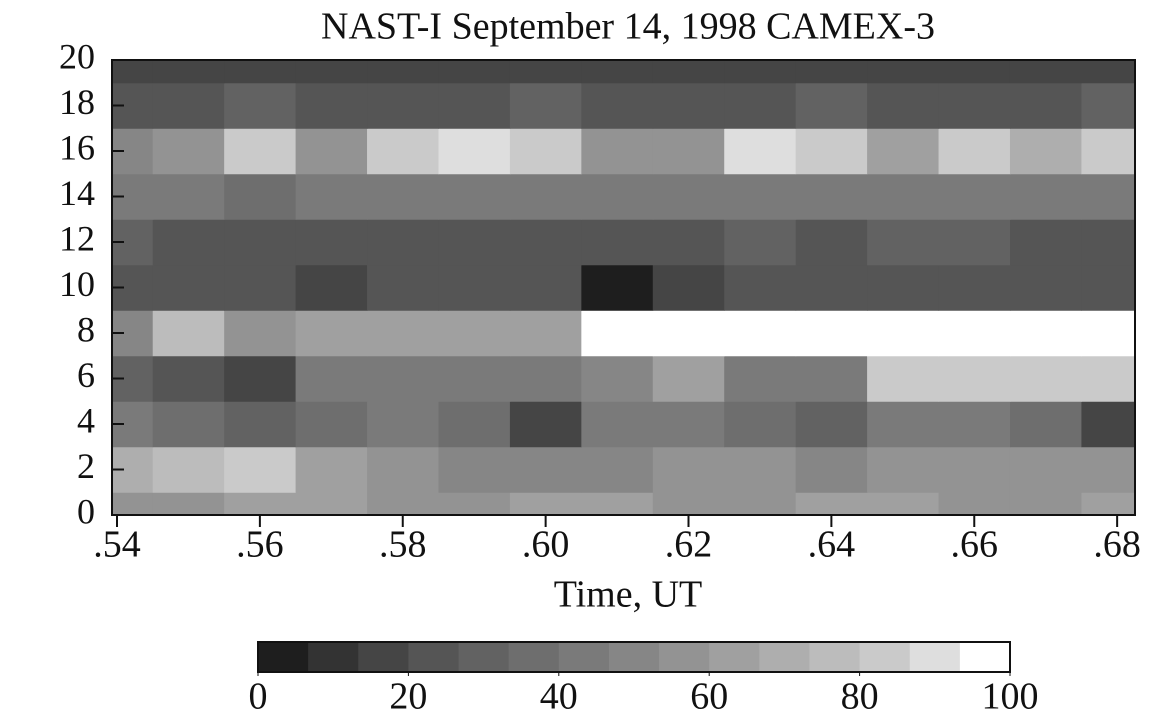 This screenshot has width=1155, height=723. I want to click on chart-title: NAST-I September 14, 1998 CAMEX-3, so click(628, 27).